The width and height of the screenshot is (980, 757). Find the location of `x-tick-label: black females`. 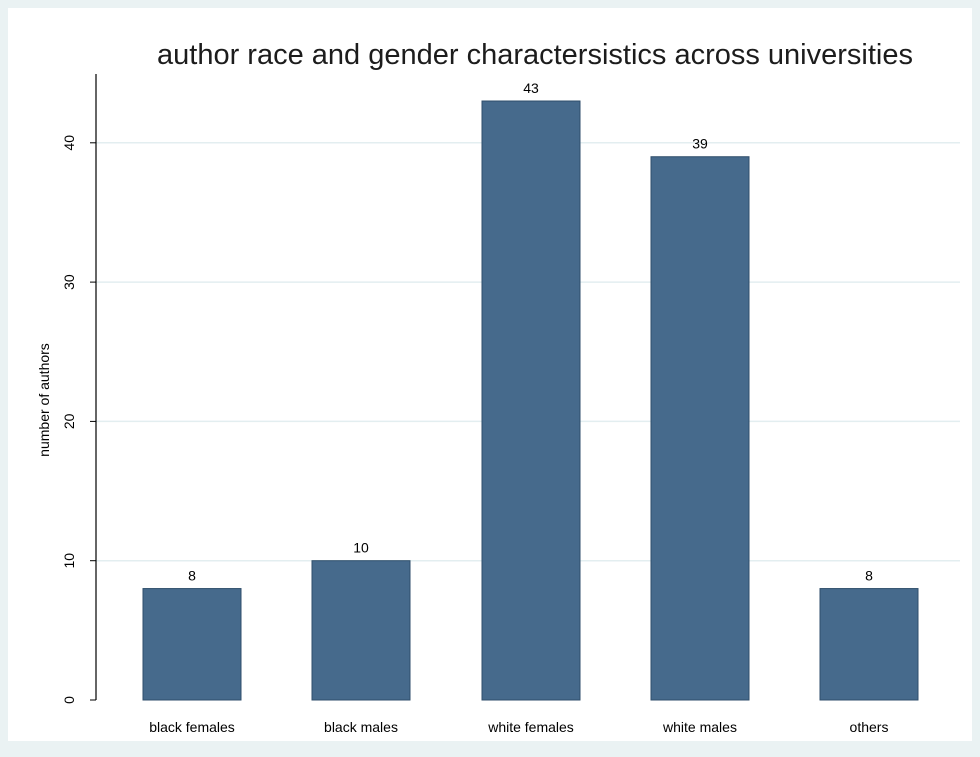

x-tick-label: black females is located at coordinates (192, 727).